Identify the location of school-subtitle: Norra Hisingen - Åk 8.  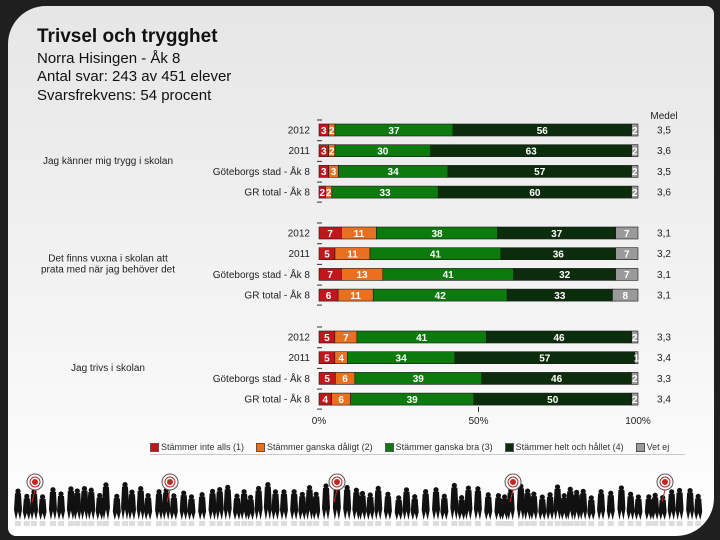
(109, 58).